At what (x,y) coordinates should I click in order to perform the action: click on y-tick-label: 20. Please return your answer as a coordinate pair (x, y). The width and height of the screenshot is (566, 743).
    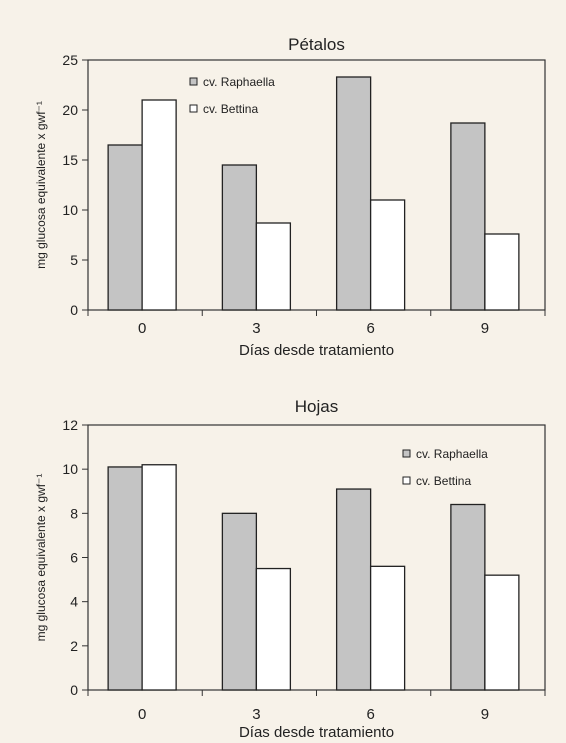
    Looking at the image, I should click on (70, 110).